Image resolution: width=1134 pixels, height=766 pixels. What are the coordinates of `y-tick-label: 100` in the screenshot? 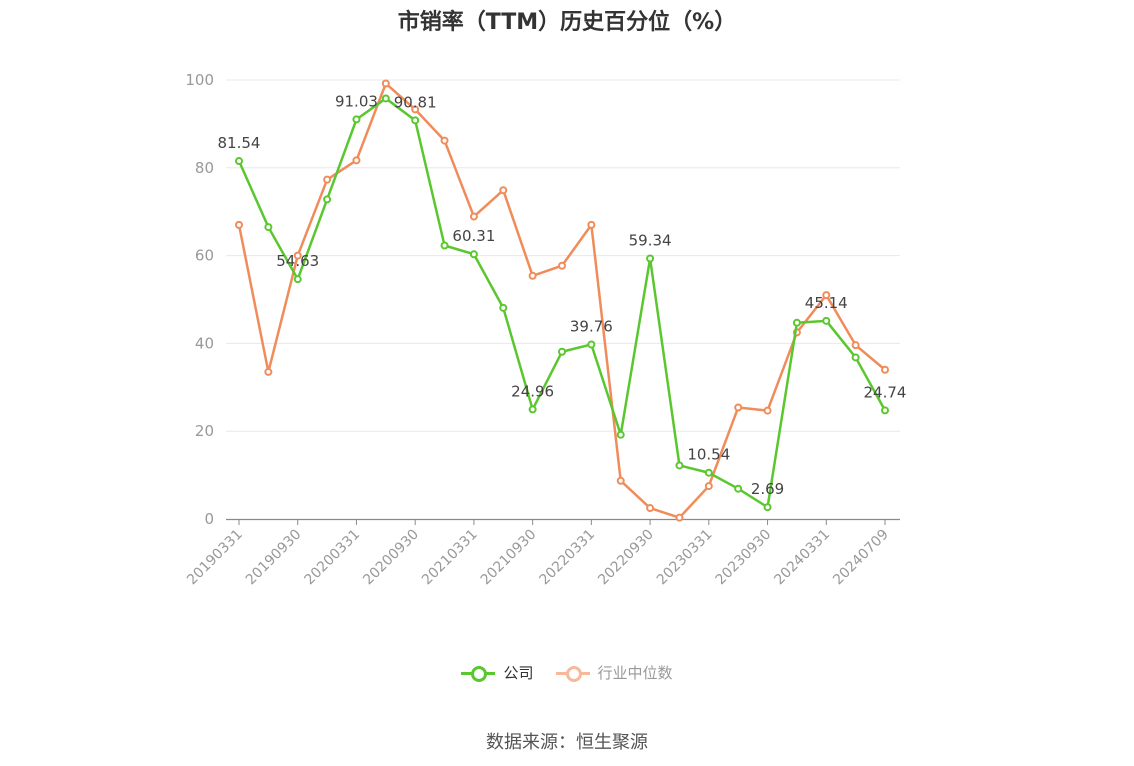 It's located at (199, 80).